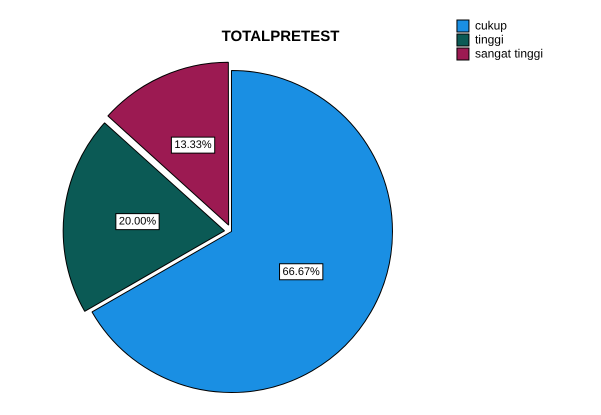 The width and height of the screenshot is (601, 415). I want to click on data-label: 20.00%, so click(137, 222).